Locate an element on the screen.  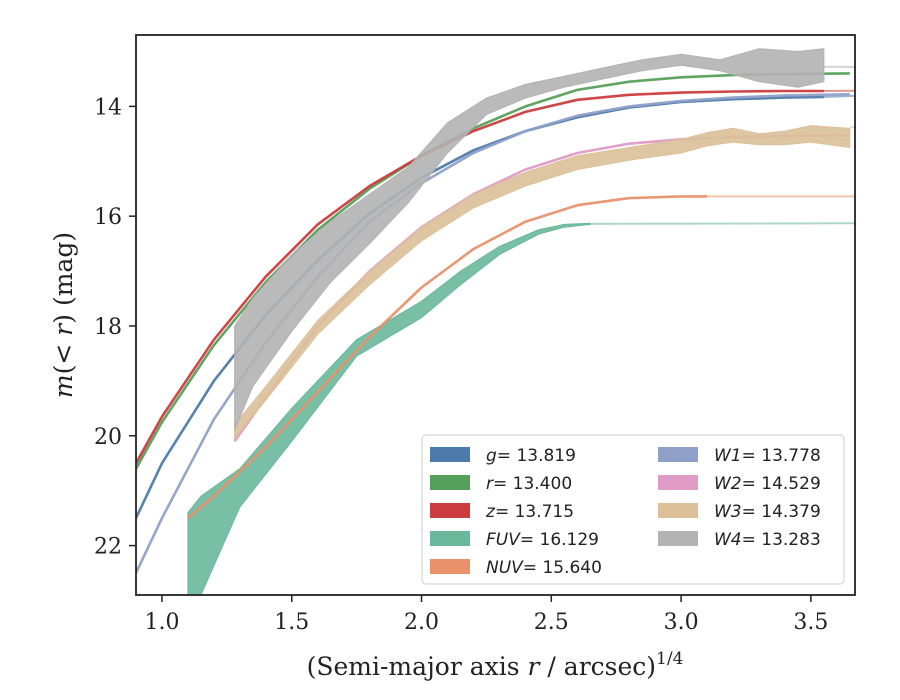
legend-label-w4: W4= 13.283 is located at coordinates (767, 540).